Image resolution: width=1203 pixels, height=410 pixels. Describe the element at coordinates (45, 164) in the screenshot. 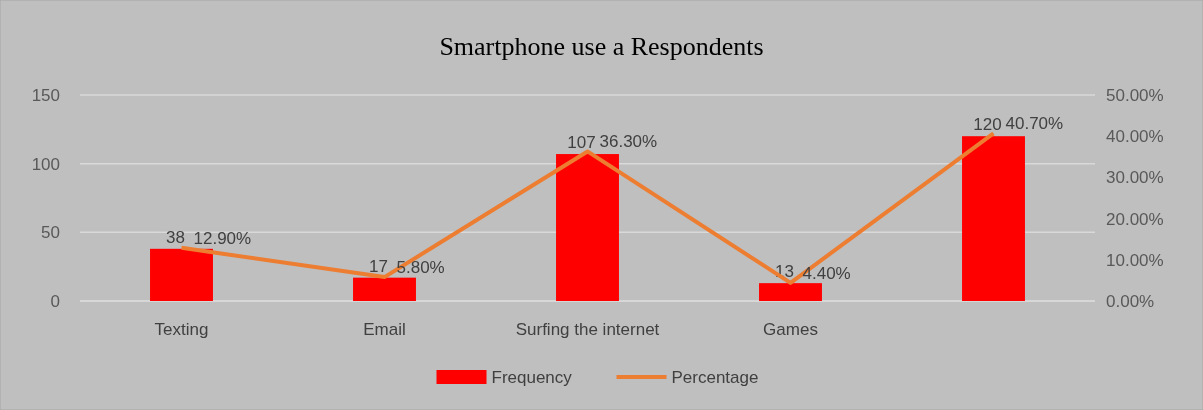

I see `y-tick-label: 100` at that location.